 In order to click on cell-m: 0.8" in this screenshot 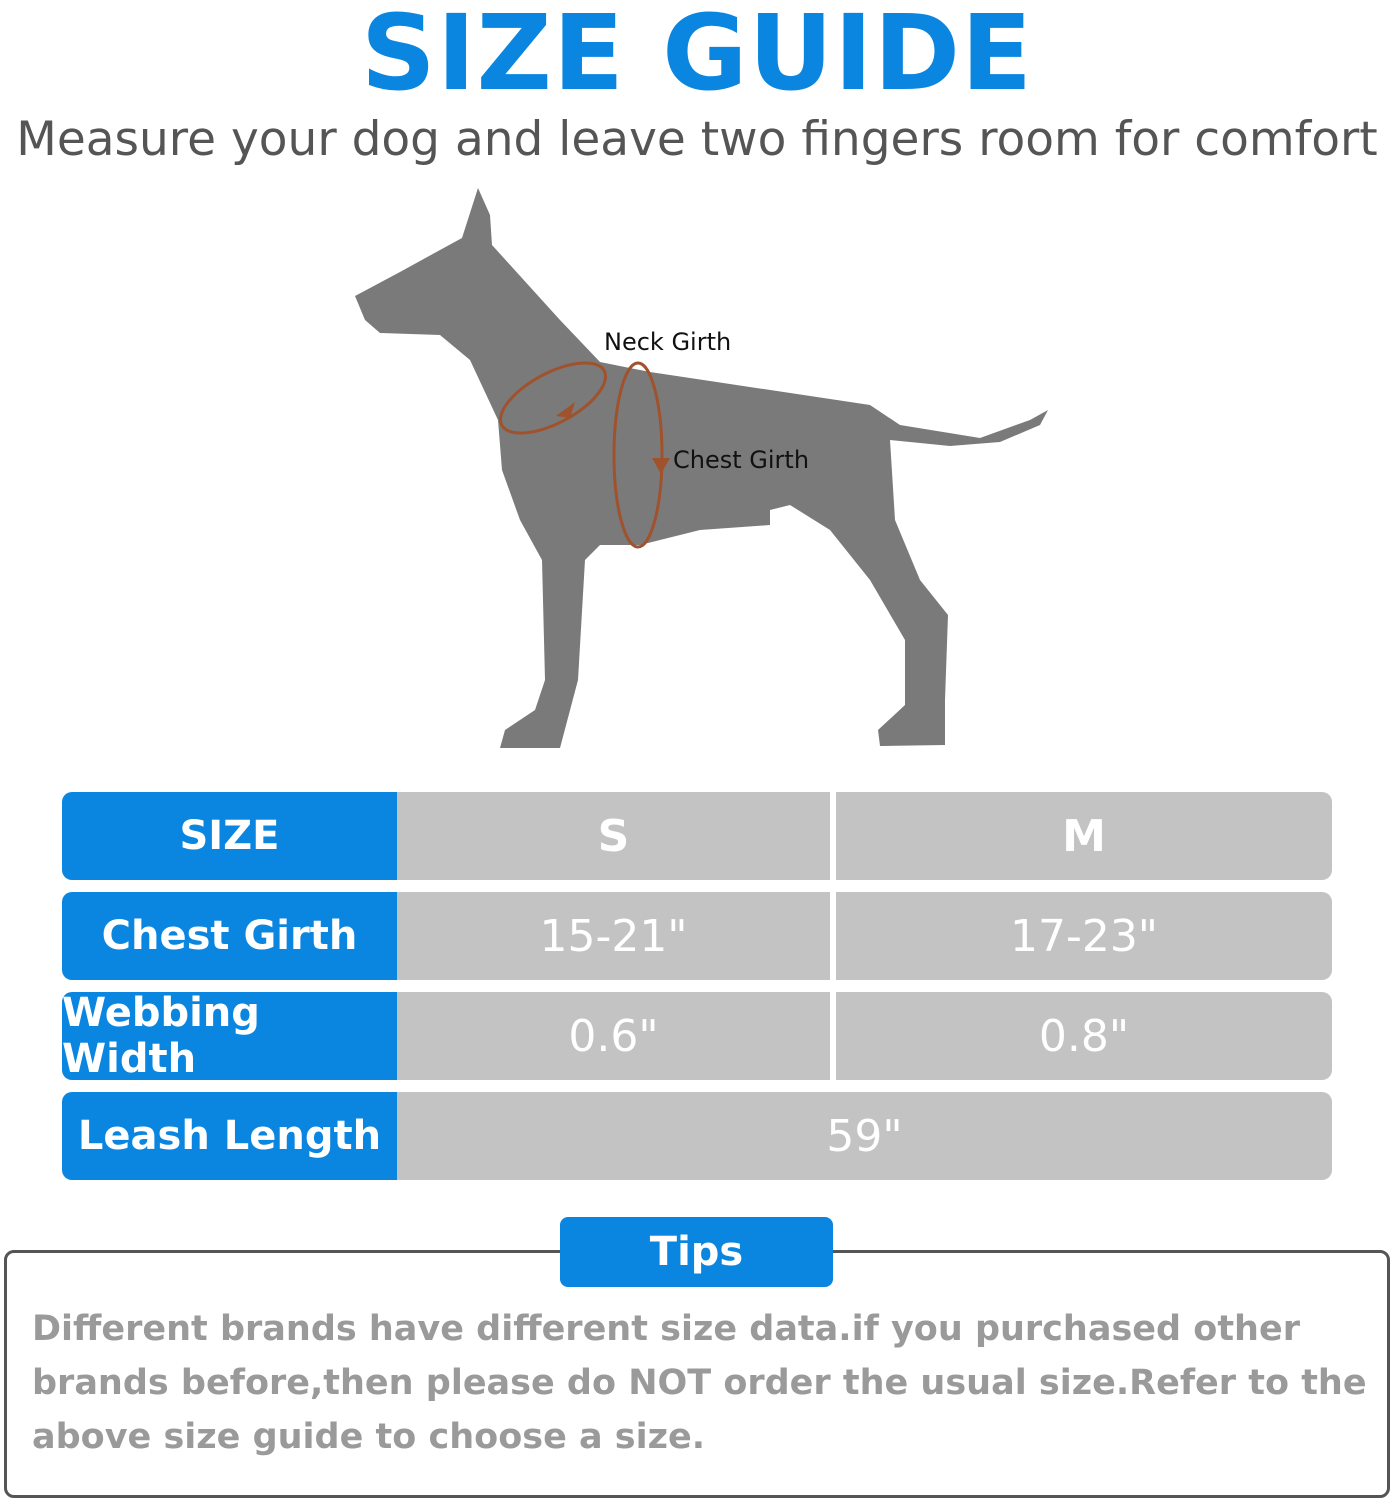, I will do `click(1084, 1036)`.